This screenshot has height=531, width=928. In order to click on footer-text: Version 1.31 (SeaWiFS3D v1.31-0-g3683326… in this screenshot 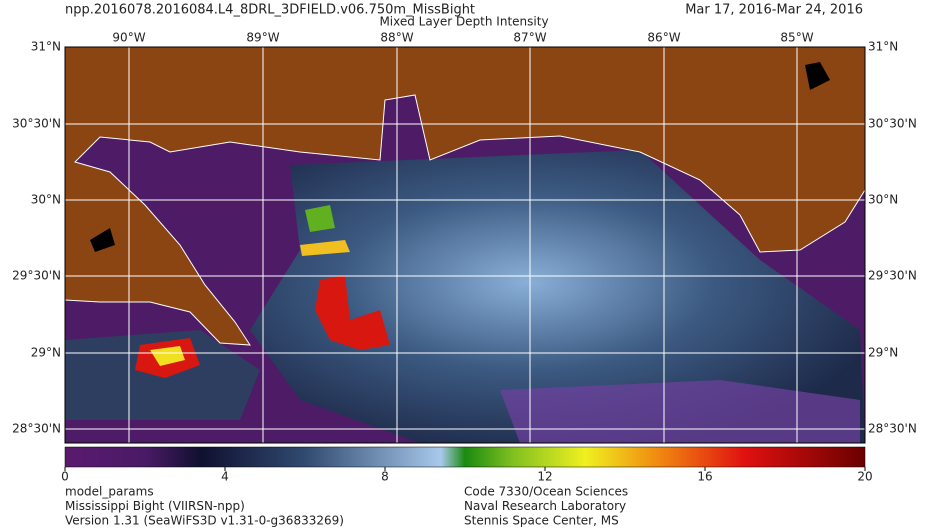, I will do `click(204, 521)`.